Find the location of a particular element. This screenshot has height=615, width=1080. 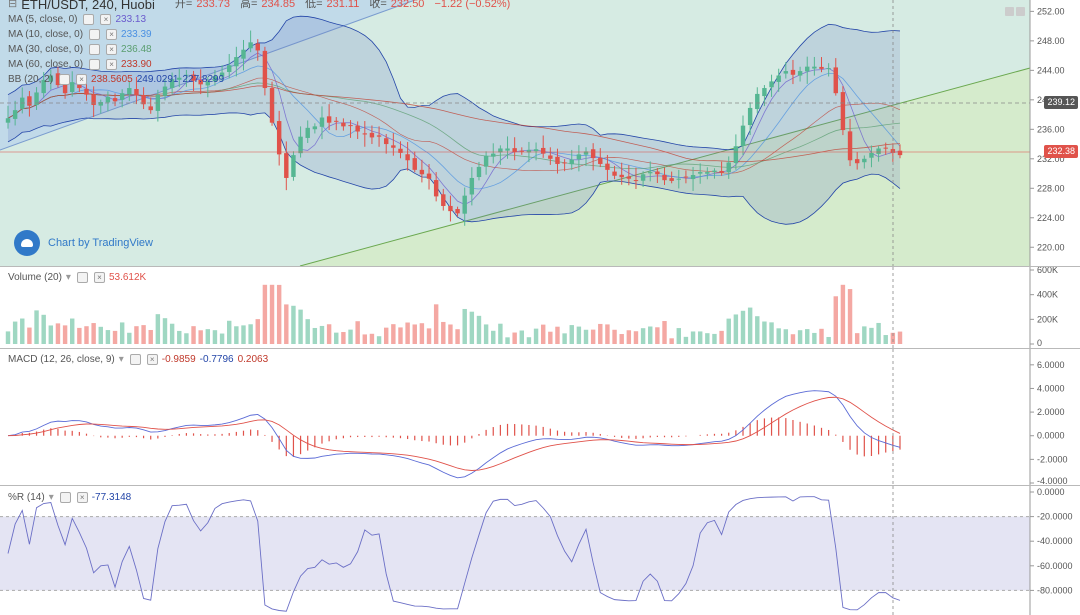

volume-pane: 600K 400K 200K 0 Volume (20) ▾ × 53.612K is located at coordinates (540, 307).